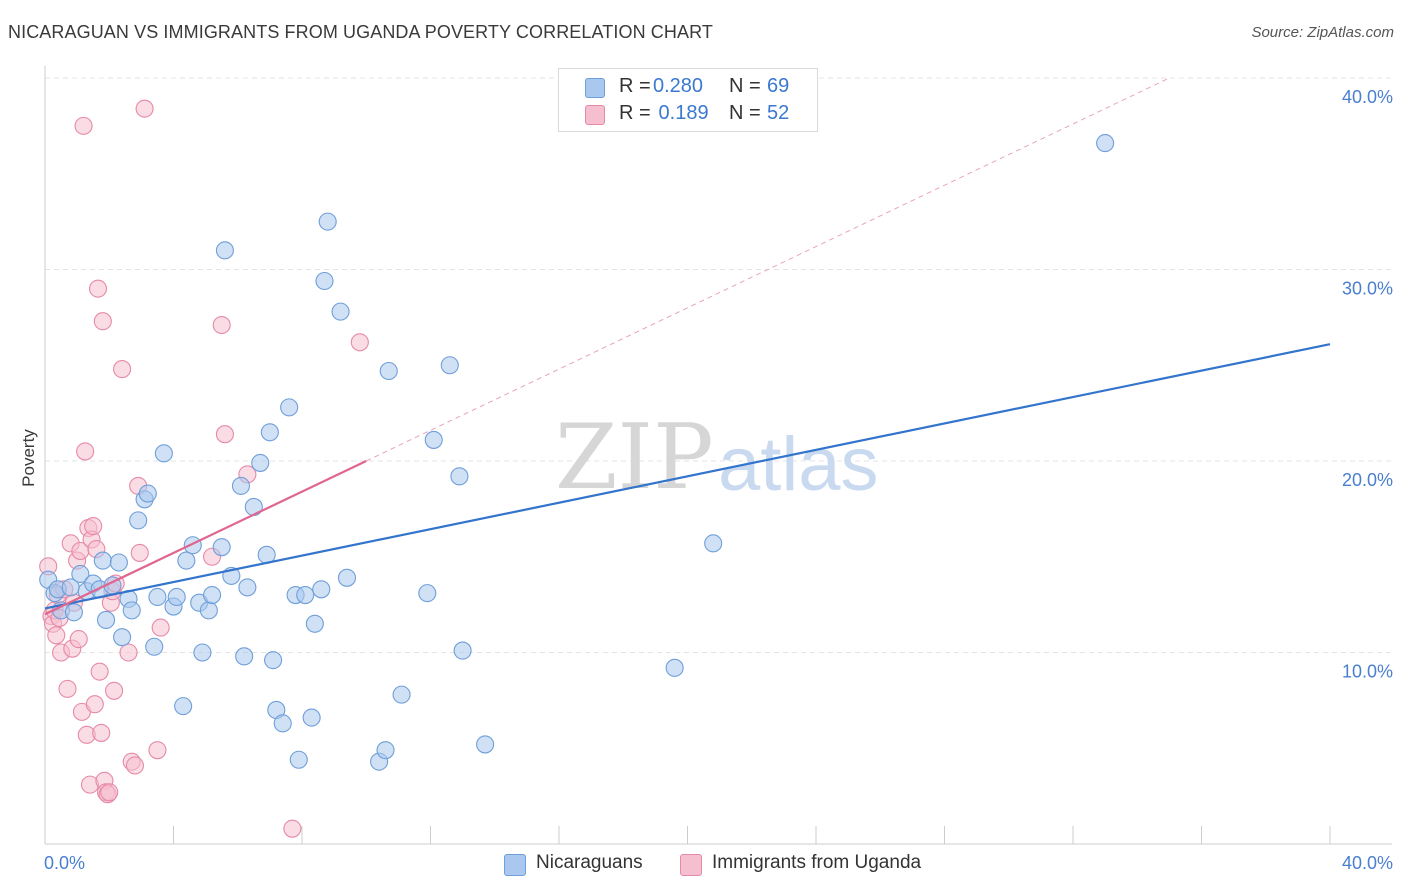  What do you see at coordinates (678, 86) in the screenshot?
I see `legend-r-value: 0.280` at bounding box center [678, 86].